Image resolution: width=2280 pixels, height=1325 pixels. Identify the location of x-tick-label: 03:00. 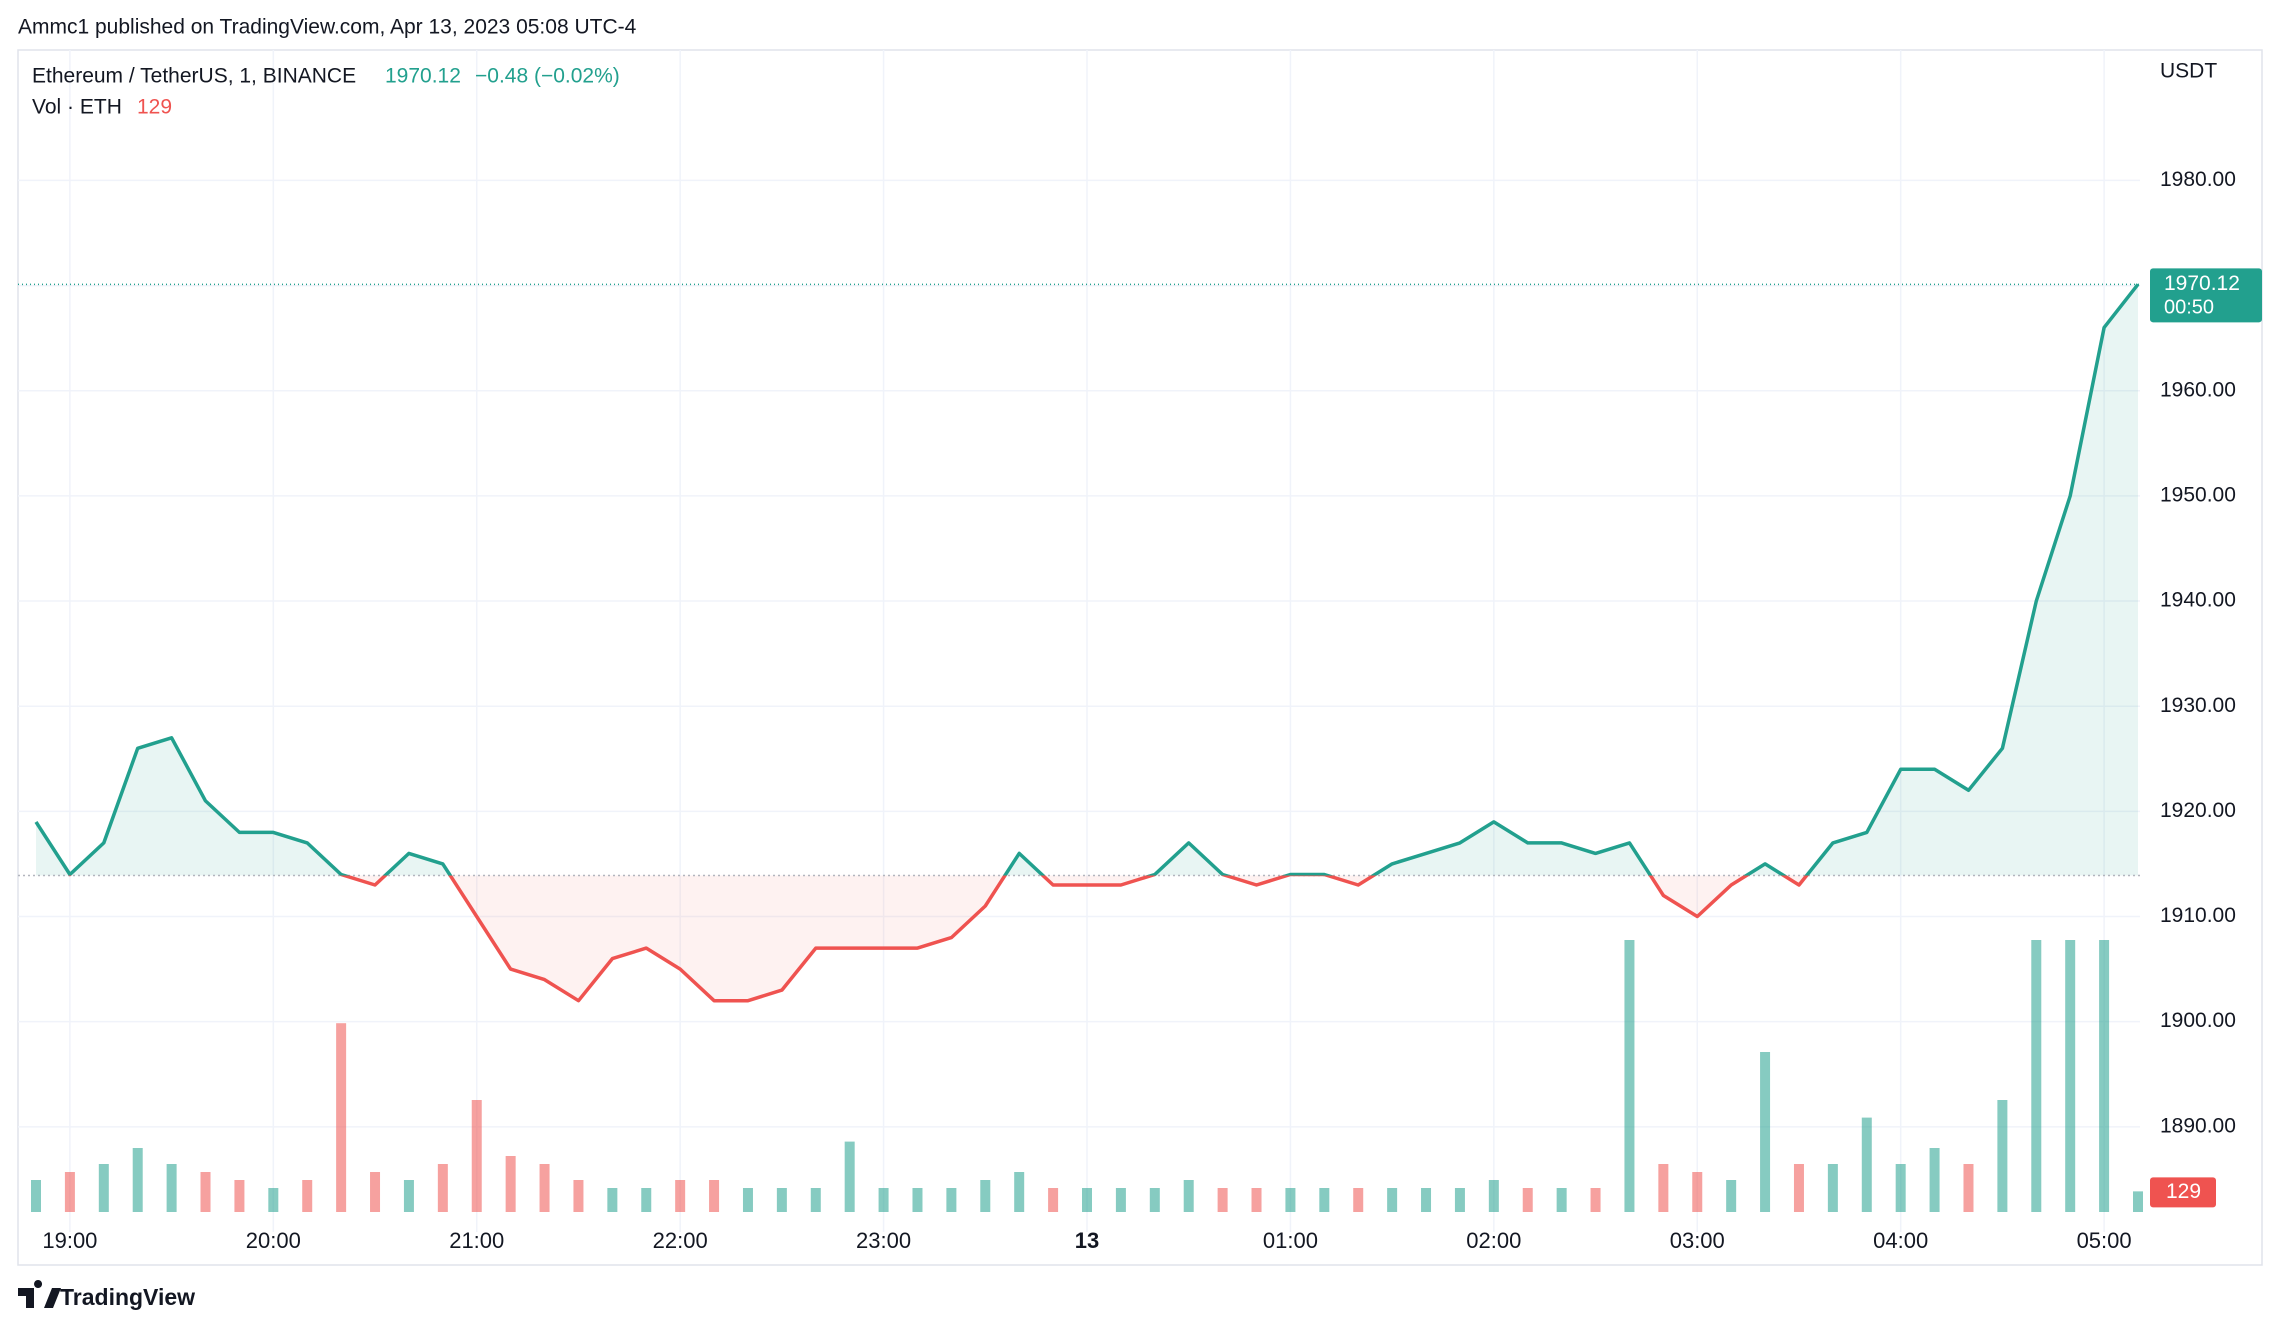
(1697, 1240).